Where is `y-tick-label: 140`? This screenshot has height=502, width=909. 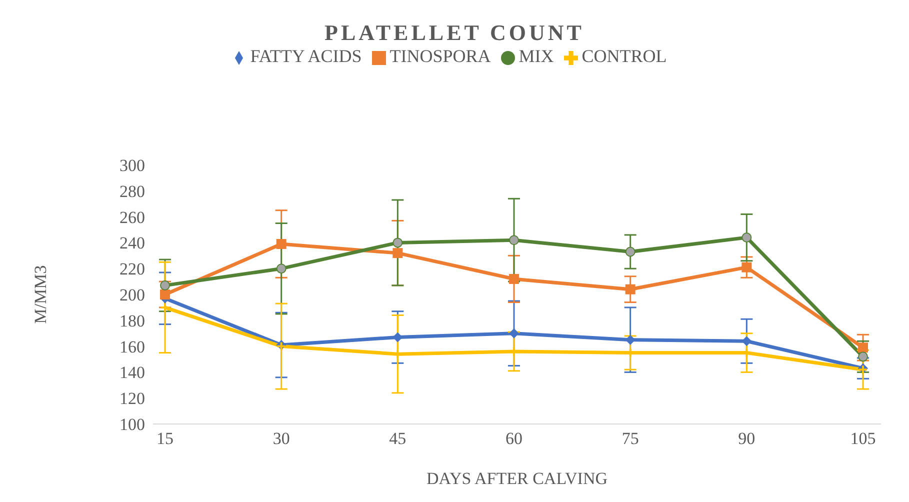
y-tick-label: 140 is located at coordinates (132, 372).